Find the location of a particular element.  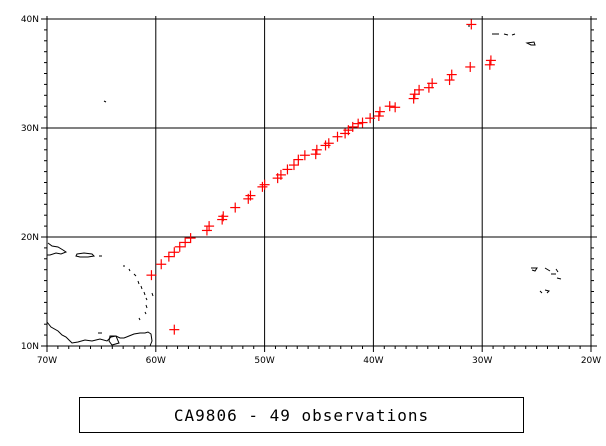

coastline-azores-central is located at coordinates (504, 34).